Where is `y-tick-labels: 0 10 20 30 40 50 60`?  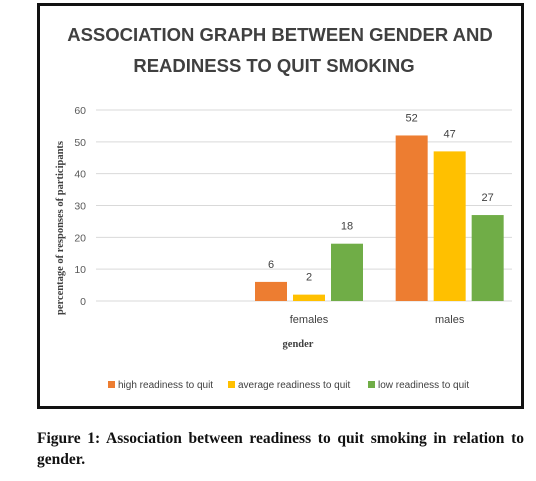
y-tick-labels: 0 10 20 30 40 50 60 is located at coordinates (80, 206).